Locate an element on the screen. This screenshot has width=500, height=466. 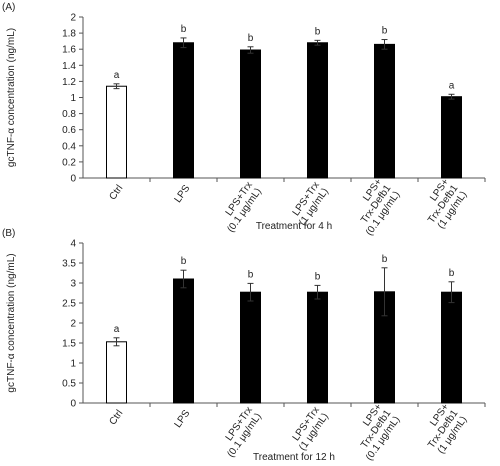
panel-label: (A) is located at coordinates (8, 7).